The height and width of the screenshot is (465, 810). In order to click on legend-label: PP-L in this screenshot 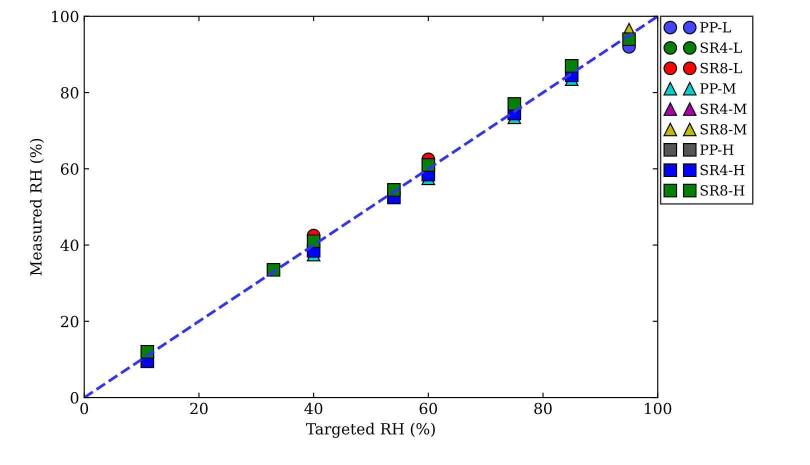, I will do `click(715, 27)`.